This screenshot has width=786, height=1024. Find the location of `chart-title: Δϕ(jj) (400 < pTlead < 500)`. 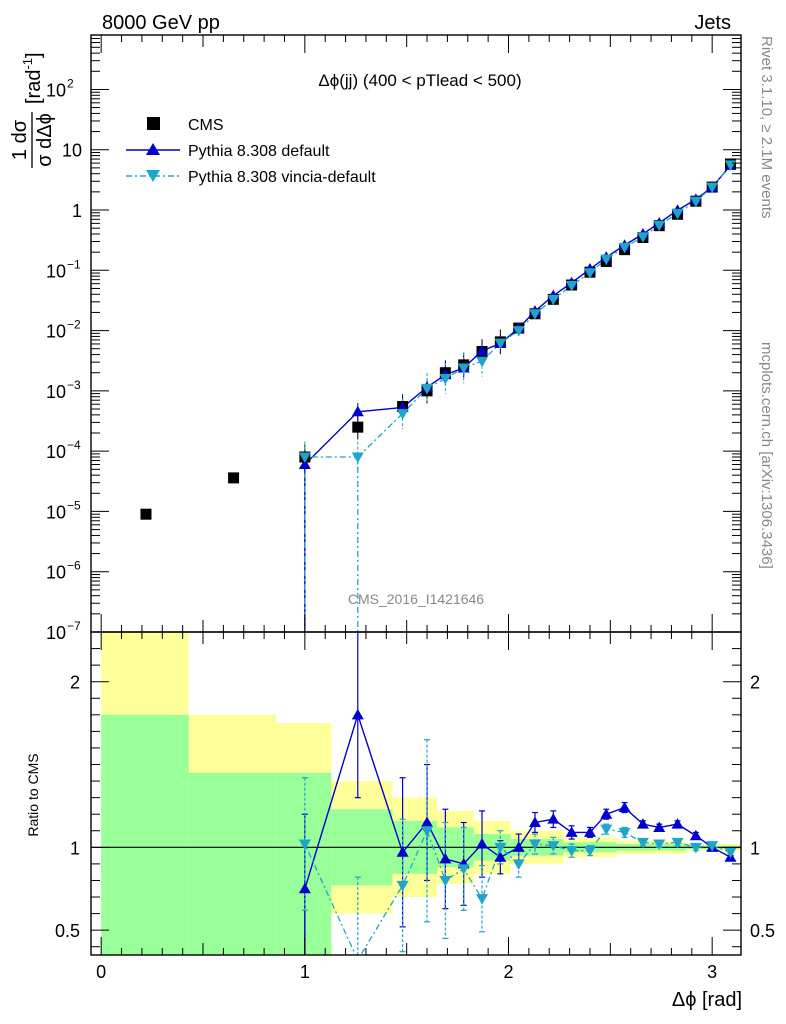

chart-title: Δϕ(jj) (400 < pTlead < 500) is located at coordinates (419, 80).